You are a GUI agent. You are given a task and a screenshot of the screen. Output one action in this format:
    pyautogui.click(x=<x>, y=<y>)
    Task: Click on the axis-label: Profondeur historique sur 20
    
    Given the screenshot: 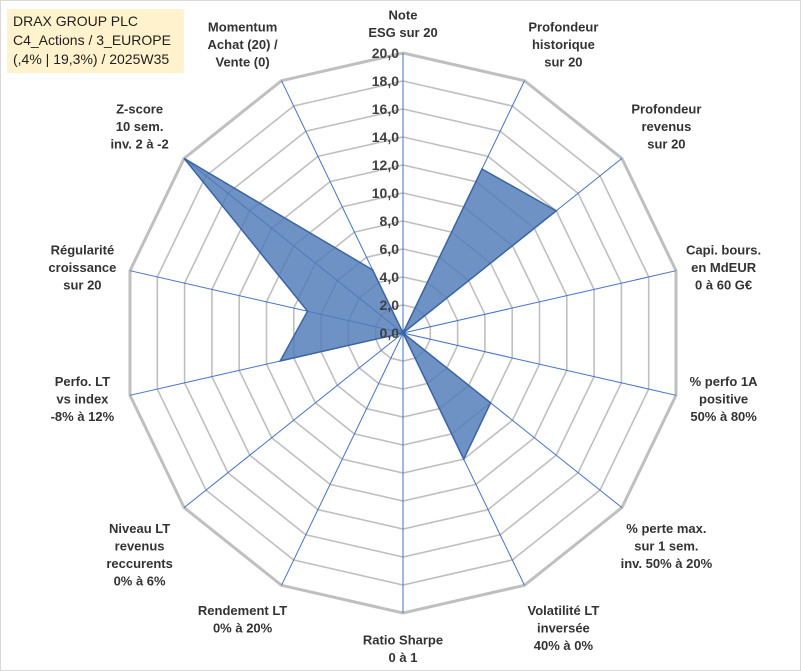 What is the action you would take?
    pyautogui.click(x=563, y=44)
    